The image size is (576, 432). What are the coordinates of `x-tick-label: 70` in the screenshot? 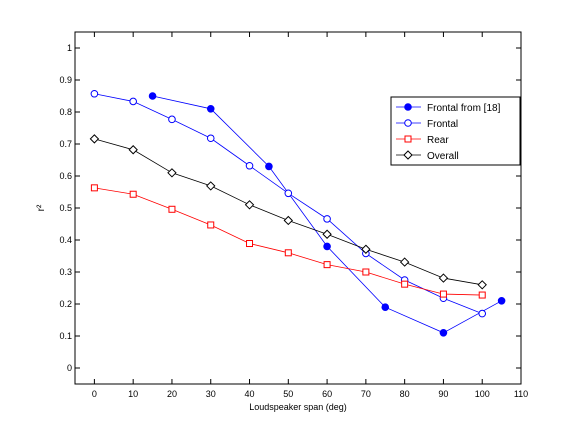 It's located at (366, 394).